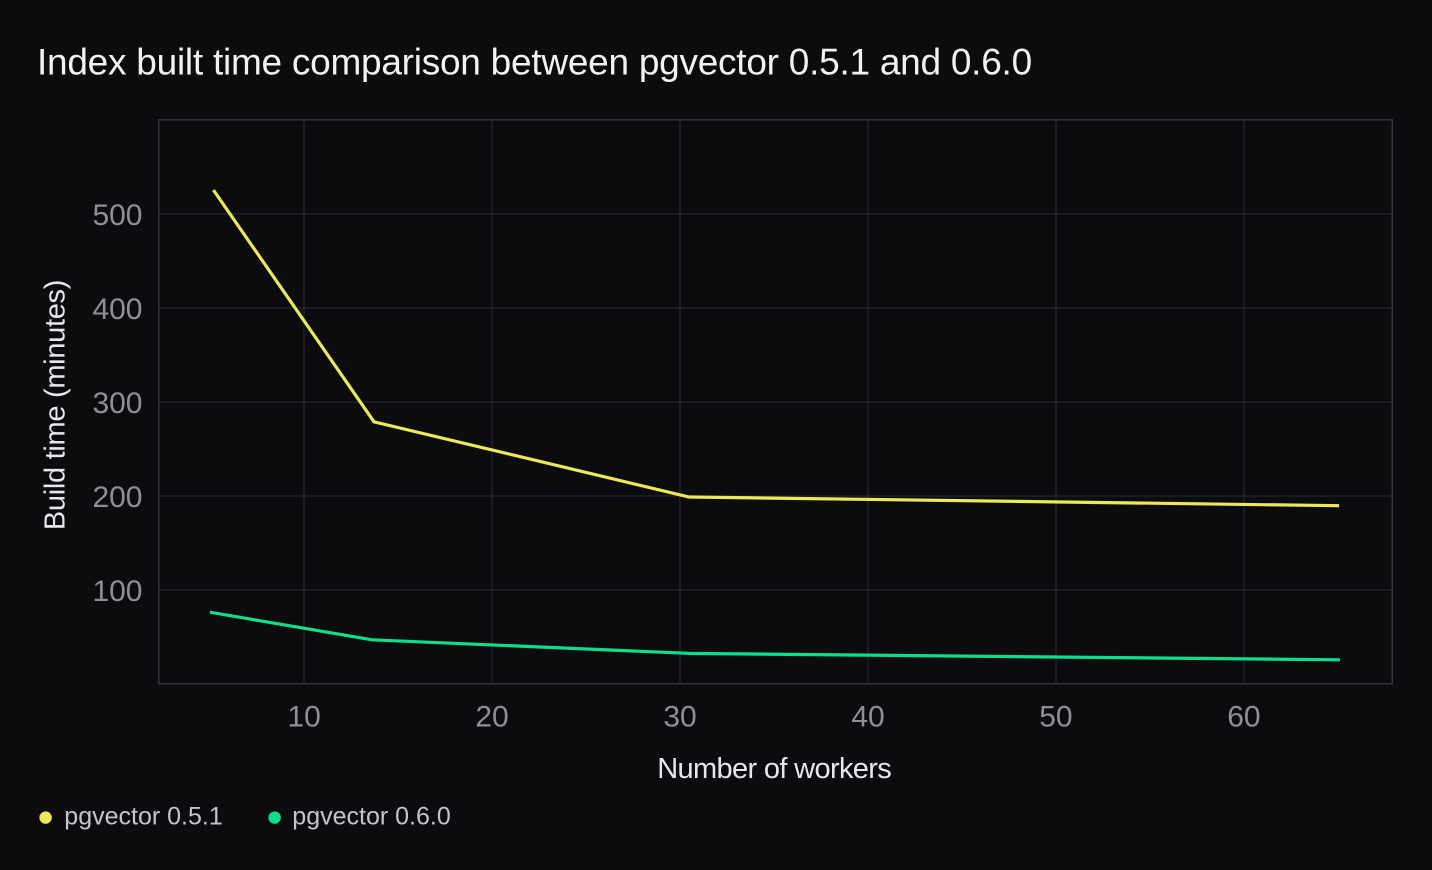 The image size is (1432, 870). What do you see at coordinates (303, 717) in the screenshot?
I see `svg-text: 10` at bounding box center [303, 717].